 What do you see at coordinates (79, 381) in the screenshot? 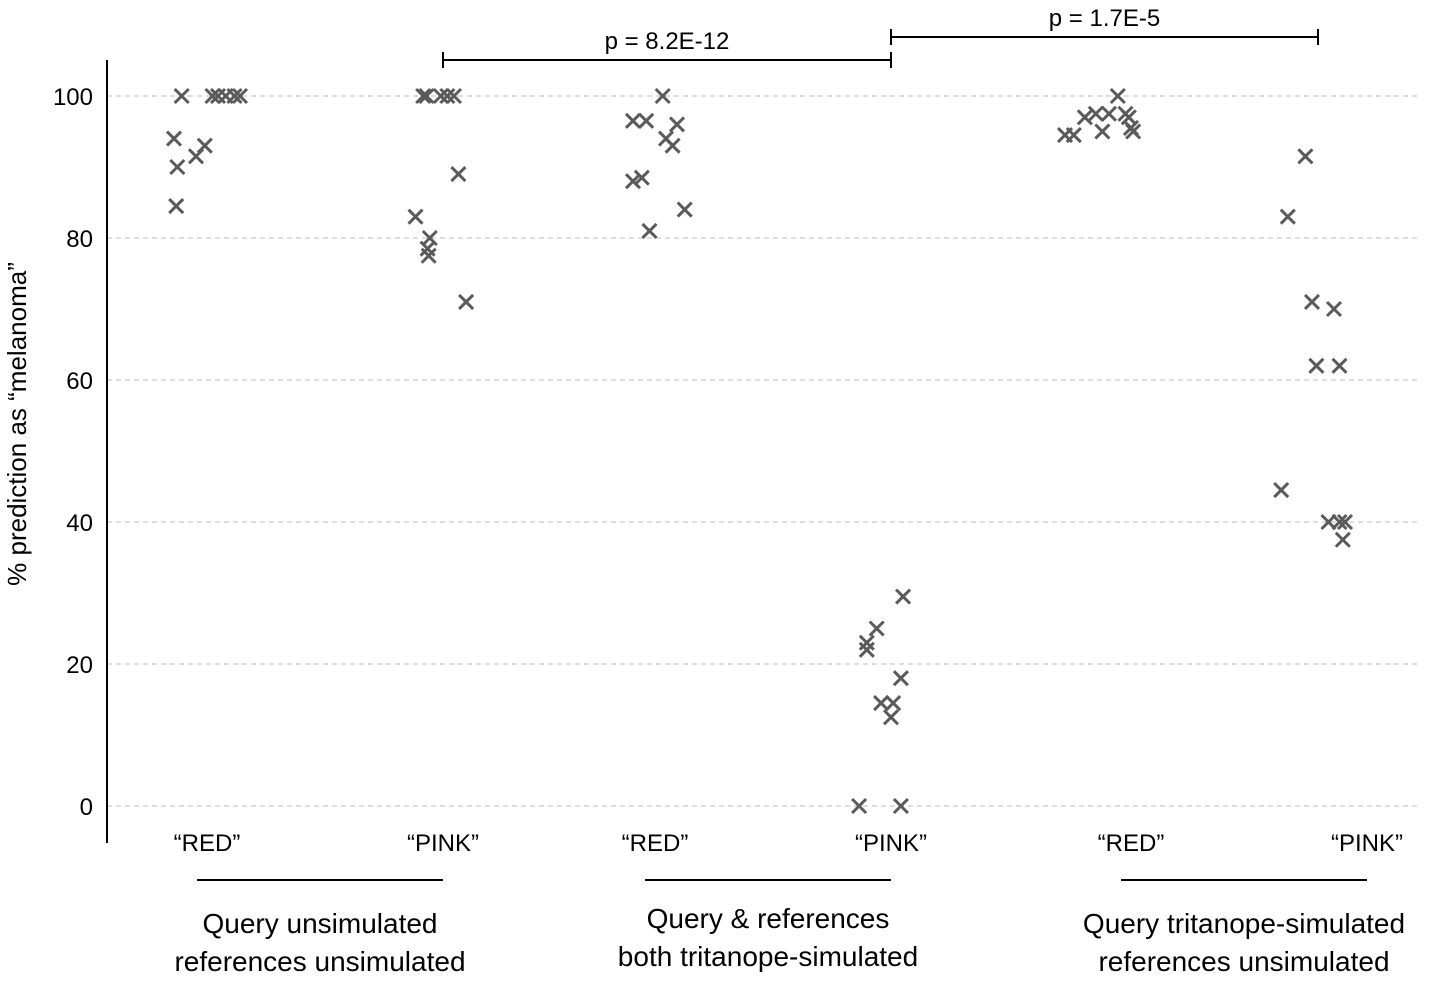
I see `y-tick-label-60: 60` at bounding box center [79, 381].